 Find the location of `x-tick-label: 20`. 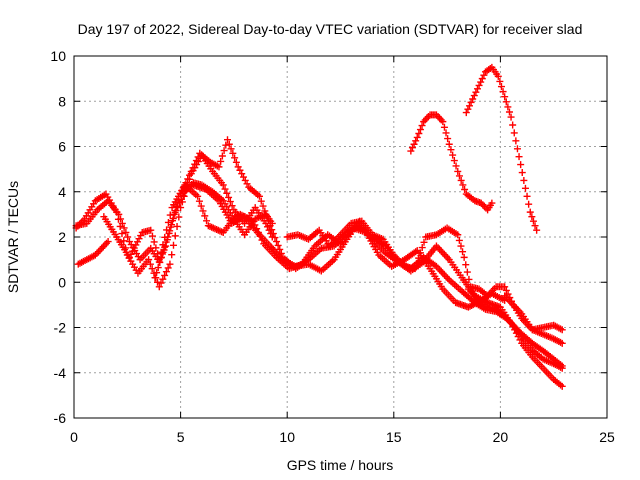

x-tick-label: 20 is located at coordinates (501, 437).